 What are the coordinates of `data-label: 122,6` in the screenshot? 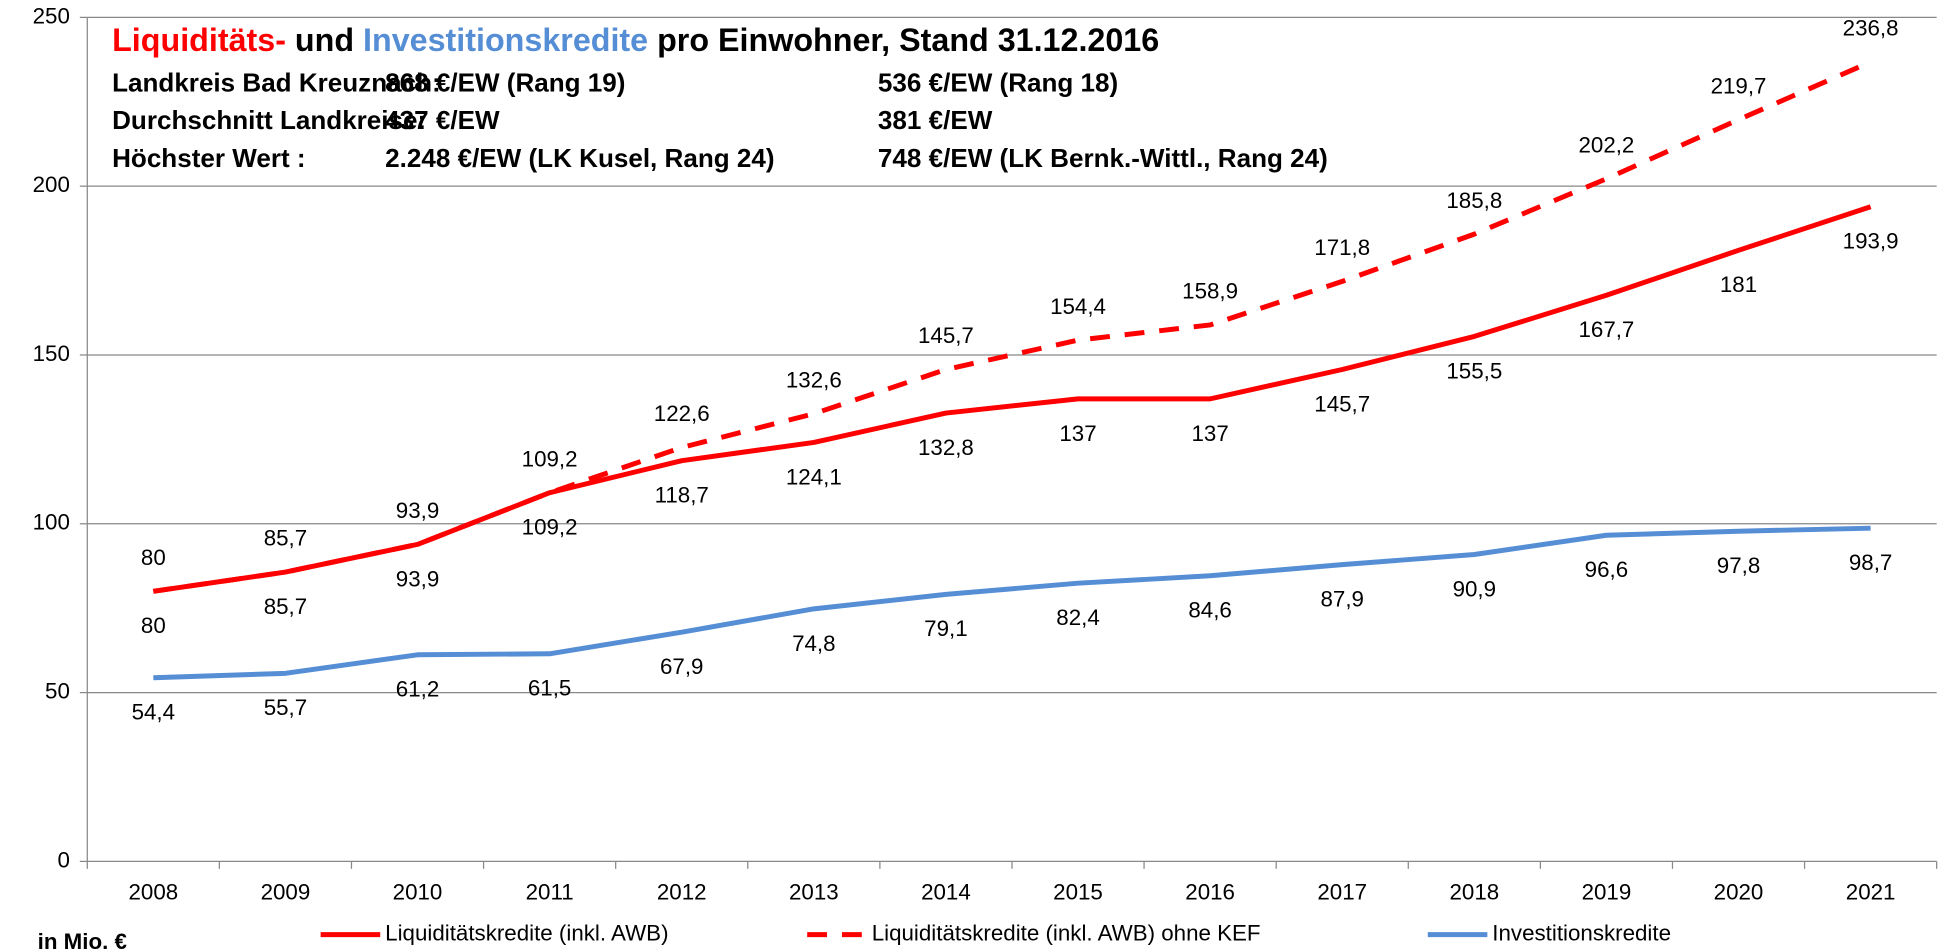 It's located at (682, 413).